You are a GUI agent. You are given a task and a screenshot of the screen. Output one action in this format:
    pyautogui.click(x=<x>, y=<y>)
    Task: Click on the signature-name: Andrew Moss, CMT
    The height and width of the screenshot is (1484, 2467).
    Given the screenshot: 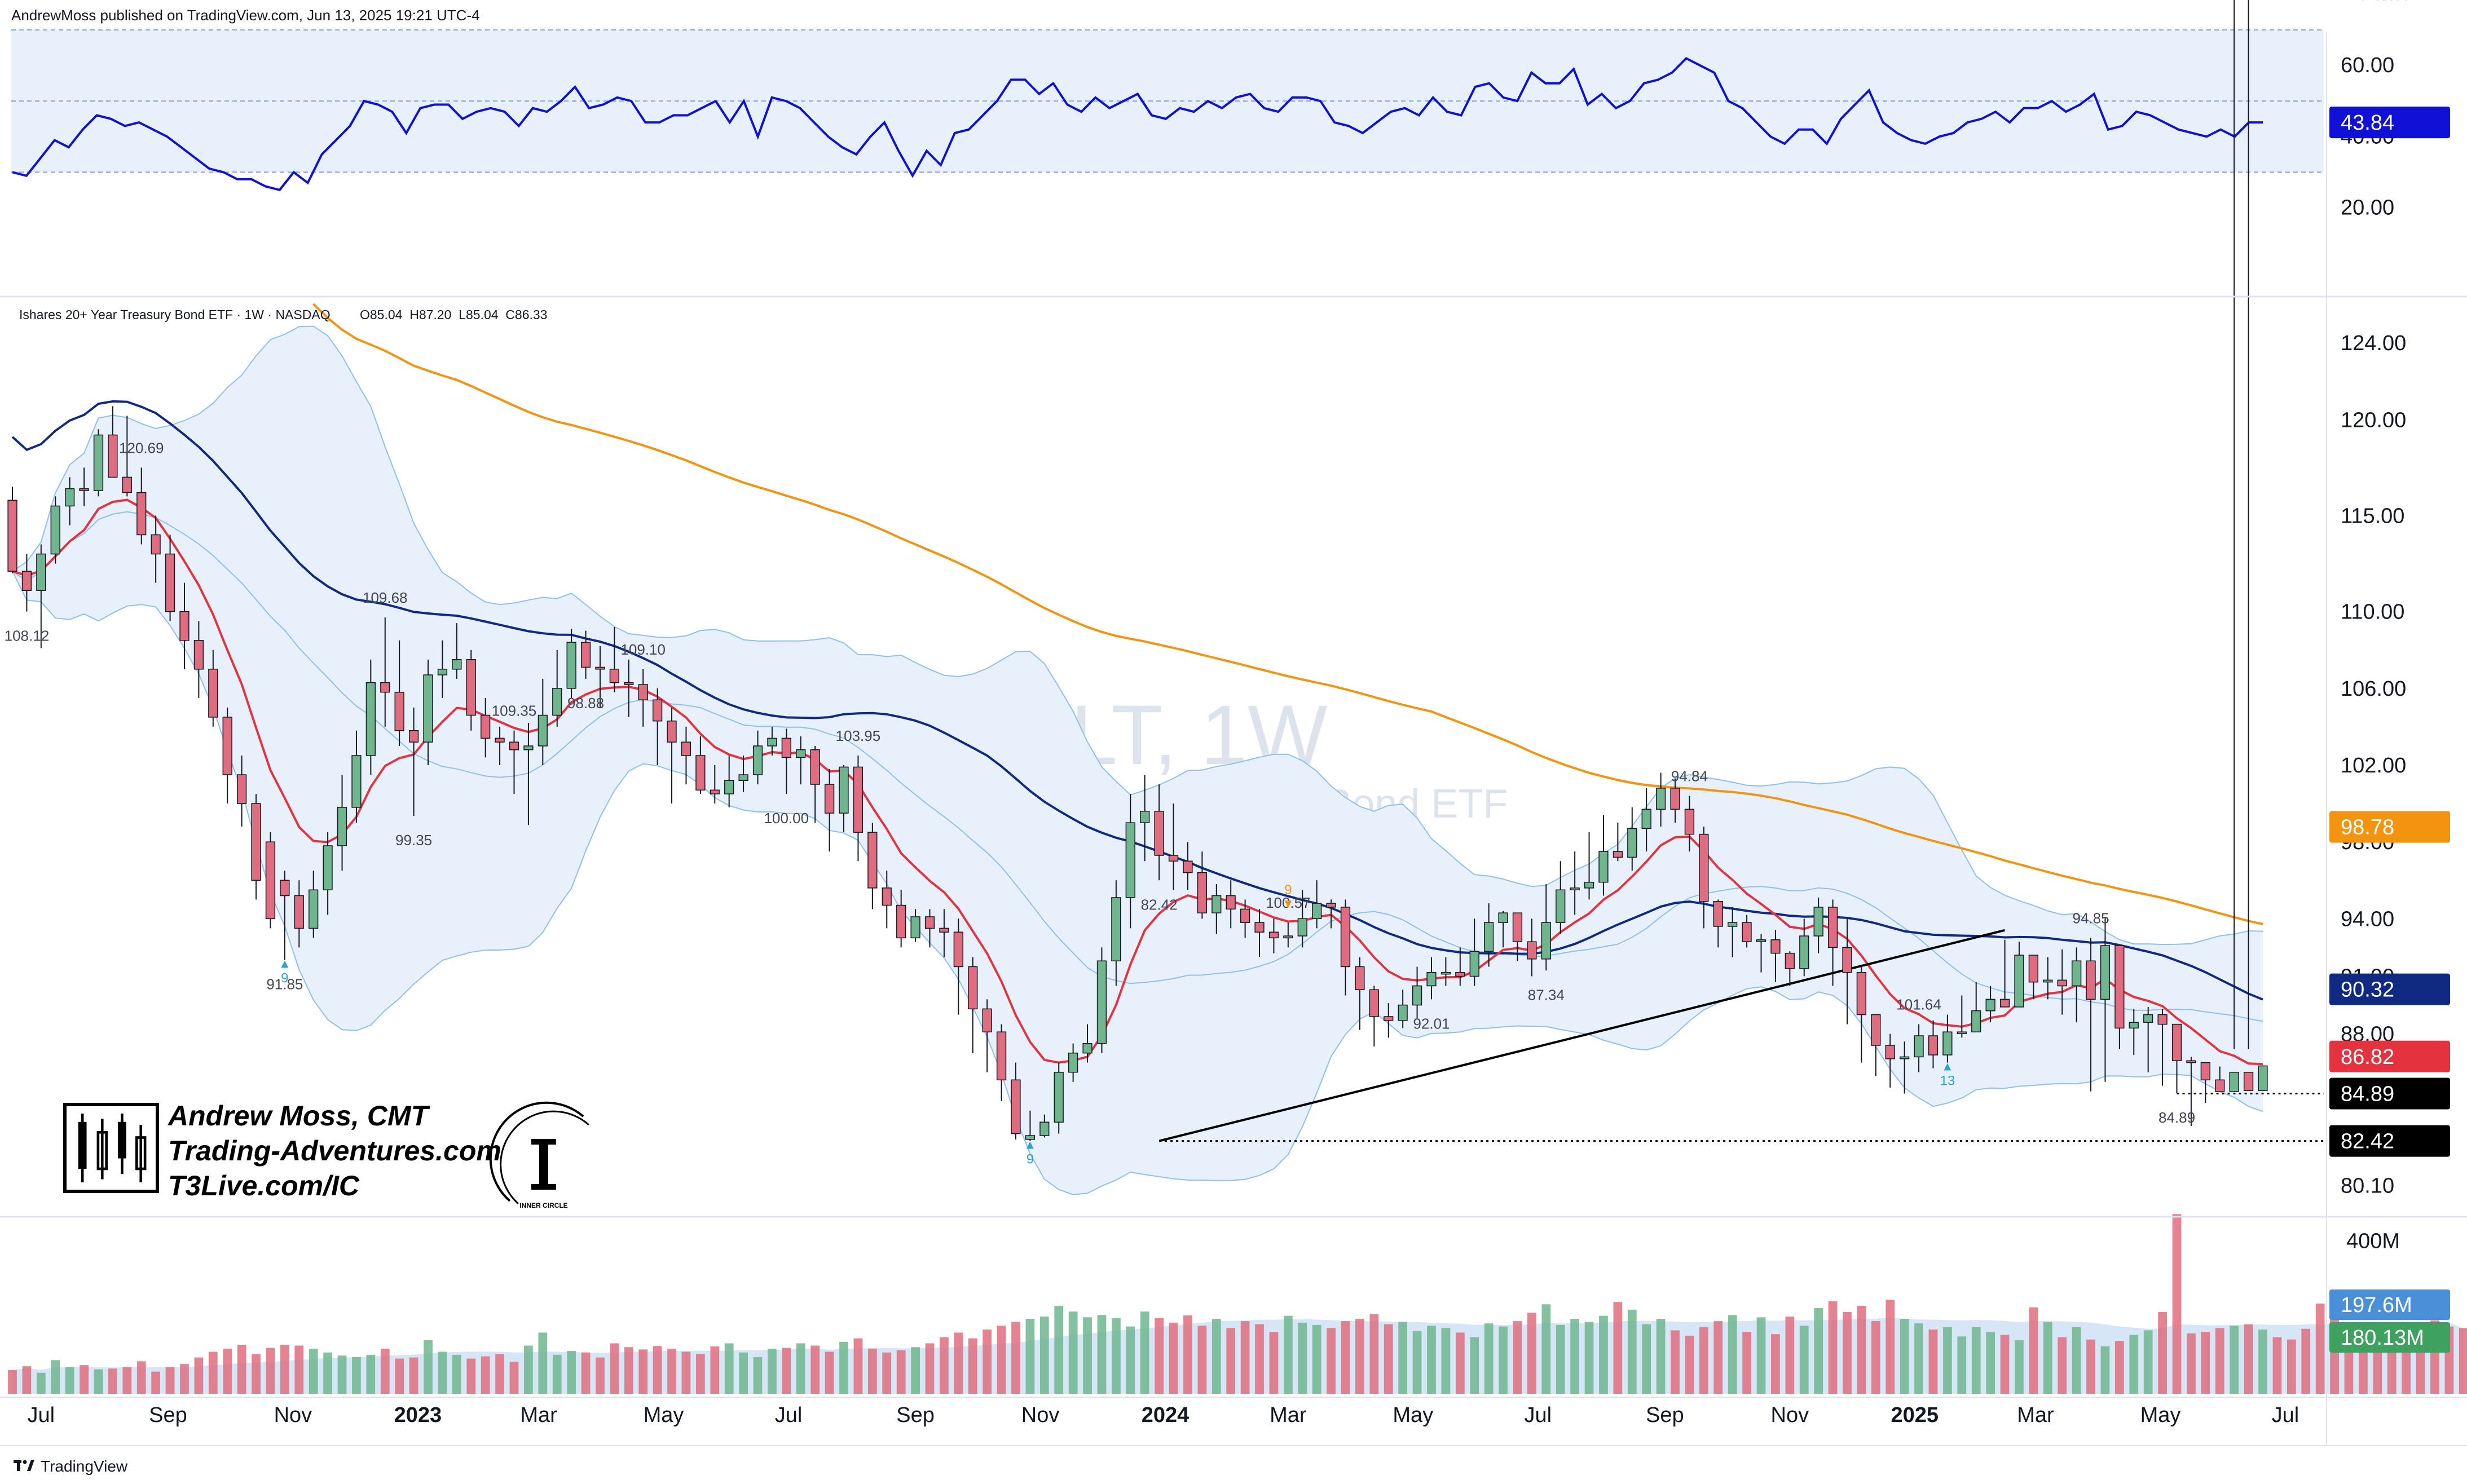 What is the action you would take?
    pyautogui.click(x=298, y=1116)
    